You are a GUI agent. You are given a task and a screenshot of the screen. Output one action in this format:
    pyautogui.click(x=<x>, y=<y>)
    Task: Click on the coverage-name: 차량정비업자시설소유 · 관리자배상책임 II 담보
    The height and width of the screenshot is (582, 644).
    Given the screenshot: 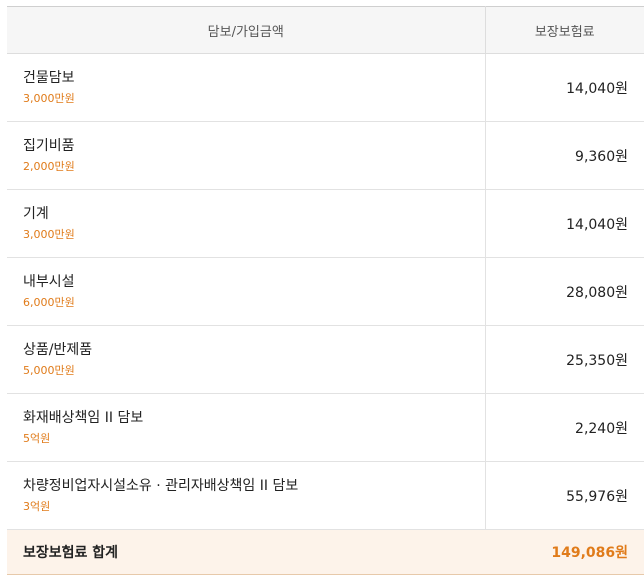 What is the action you would take?
    pyautogui.click(x=161, y=486)
    